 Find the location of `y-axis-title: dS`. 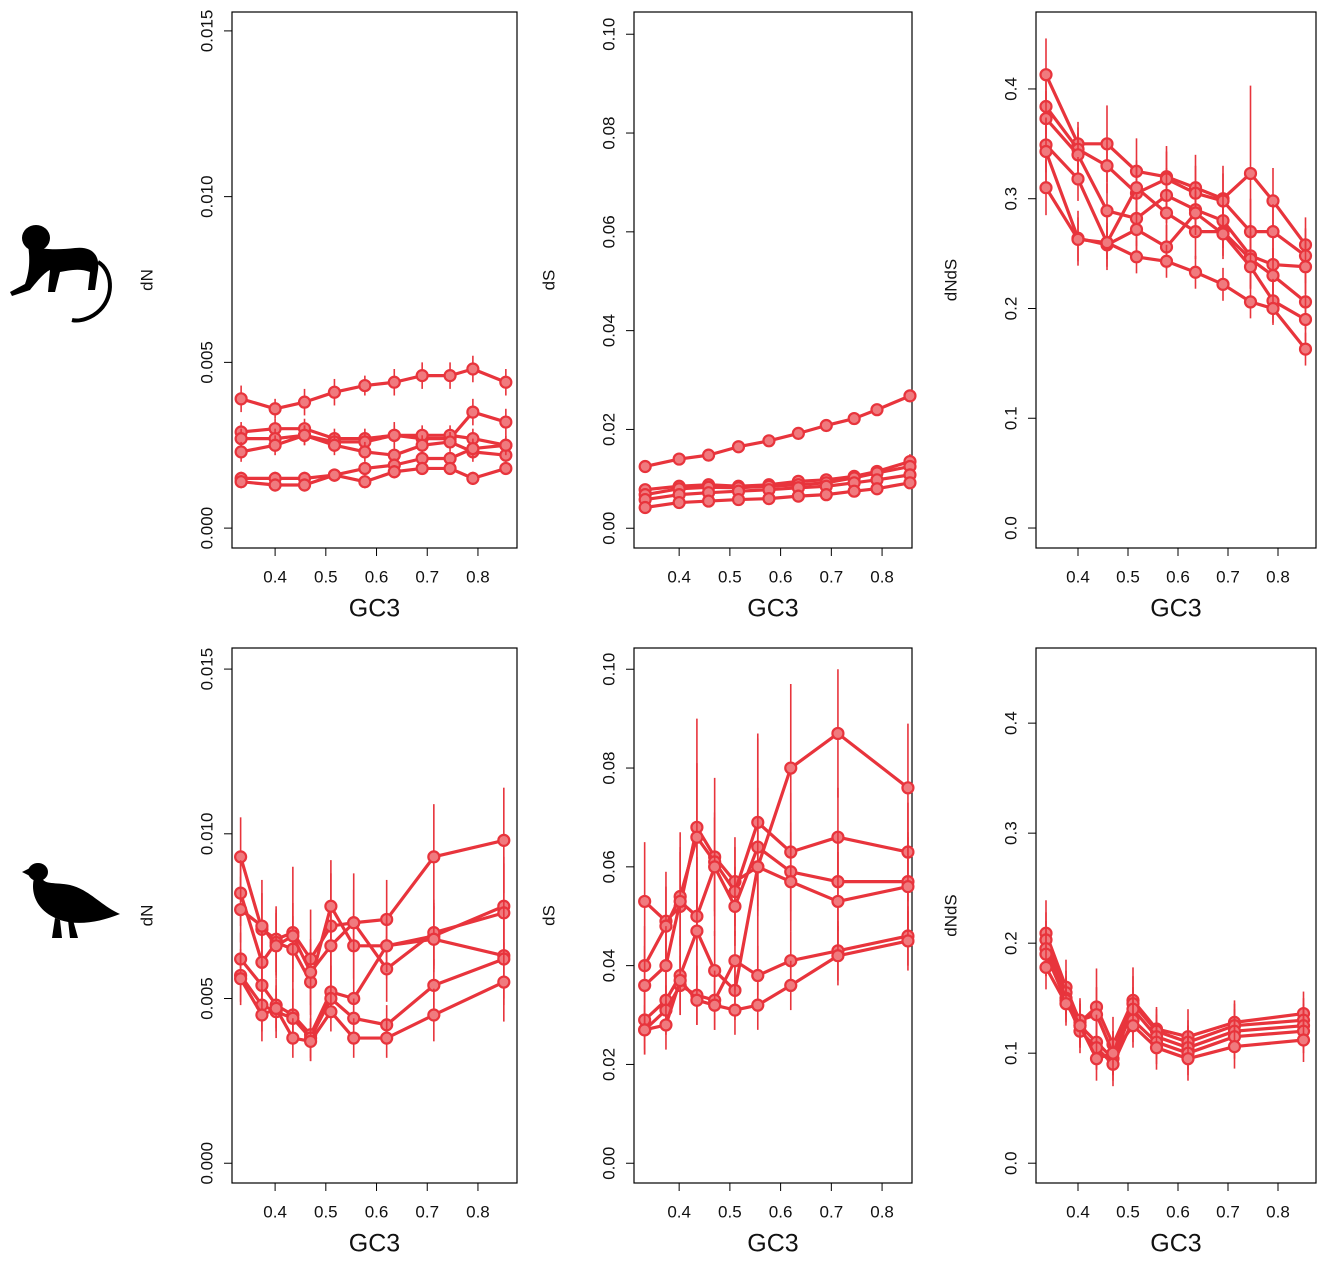

y-axis-title: dS is located at coordinates (548, 280).